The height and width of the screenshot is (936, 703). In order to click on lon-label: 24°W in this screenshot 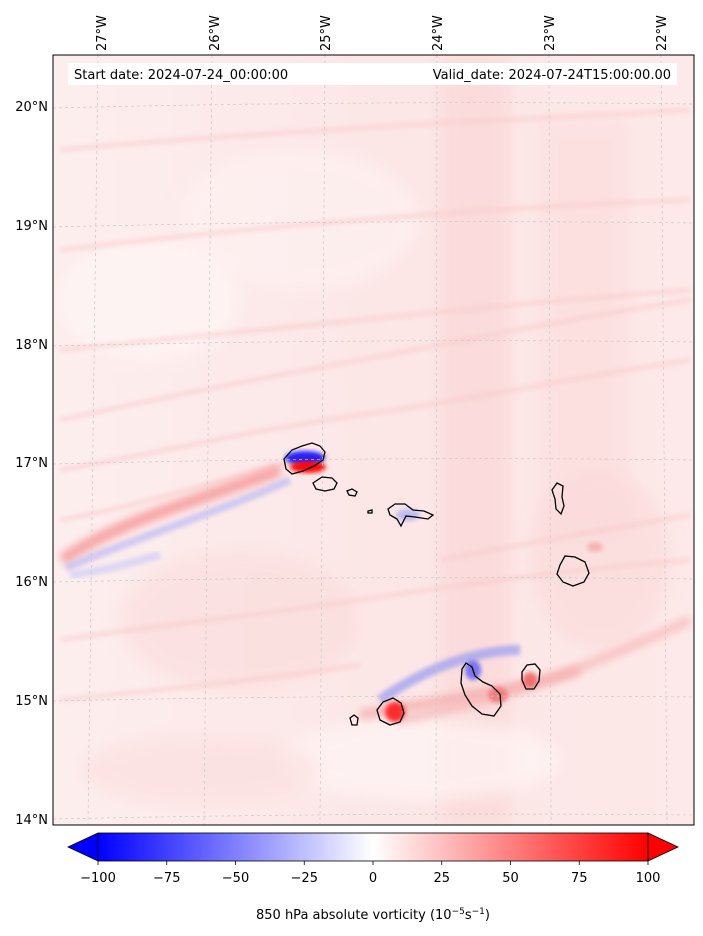, I will do `click(438, 33)`.